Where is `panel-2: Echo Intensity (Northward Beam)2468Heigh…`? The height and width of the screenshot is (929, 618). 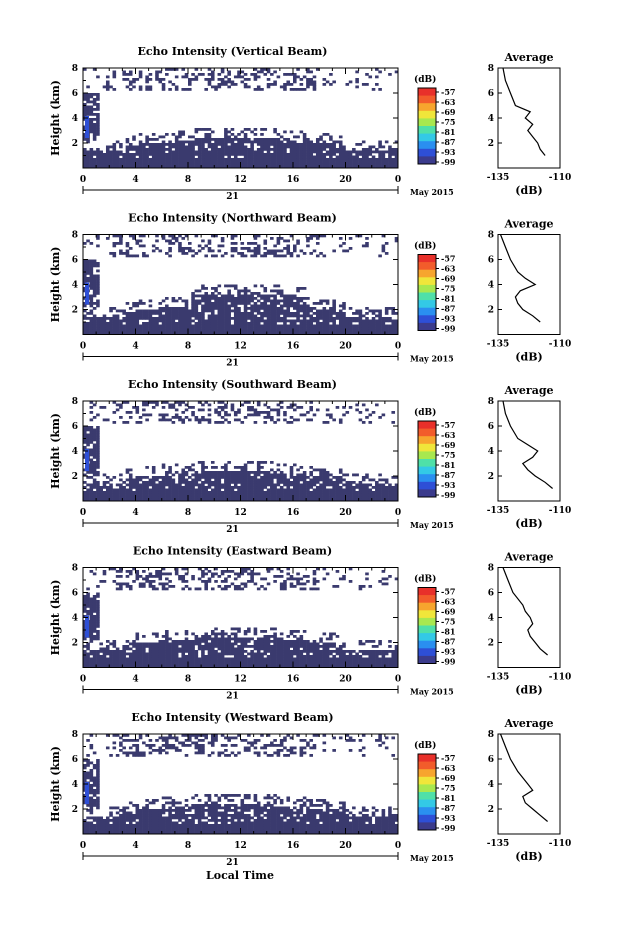 panel-2: Echo Intensity (Northward Beam)2468Heigh… is located at coordinates (310, 290).